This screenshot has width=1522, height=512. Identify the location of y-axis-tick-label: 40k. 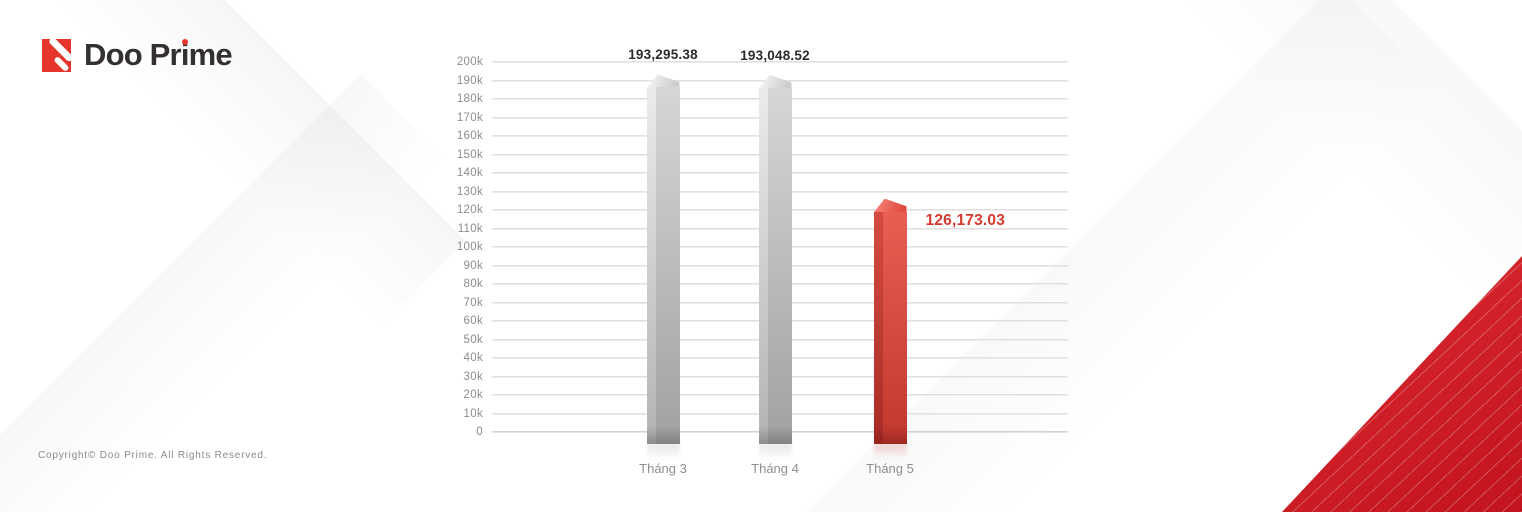
(473, 358).